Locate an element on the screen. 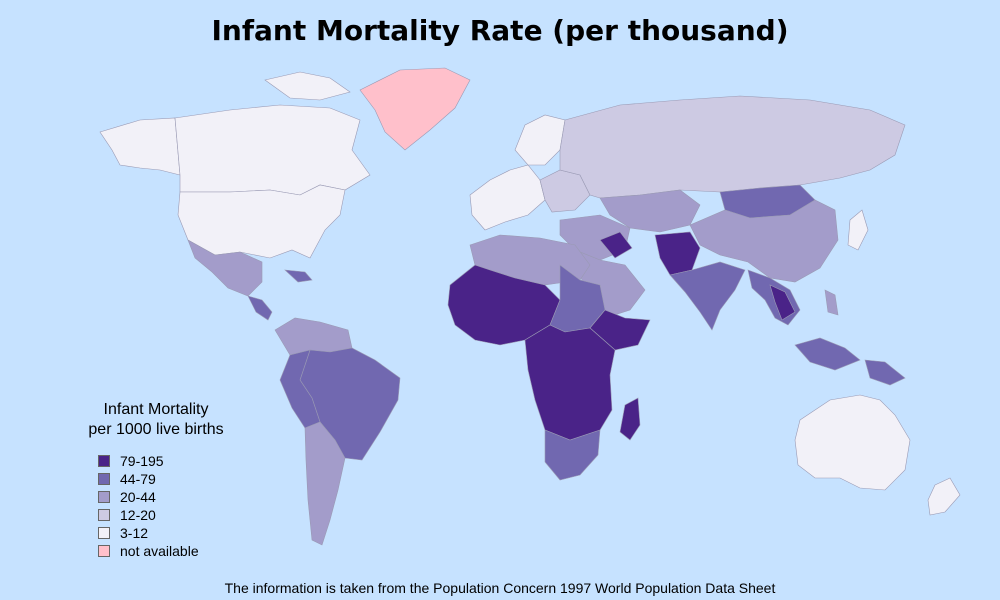 The image size is (1000, 600). region-central-america is located at coordinates (260, 308).